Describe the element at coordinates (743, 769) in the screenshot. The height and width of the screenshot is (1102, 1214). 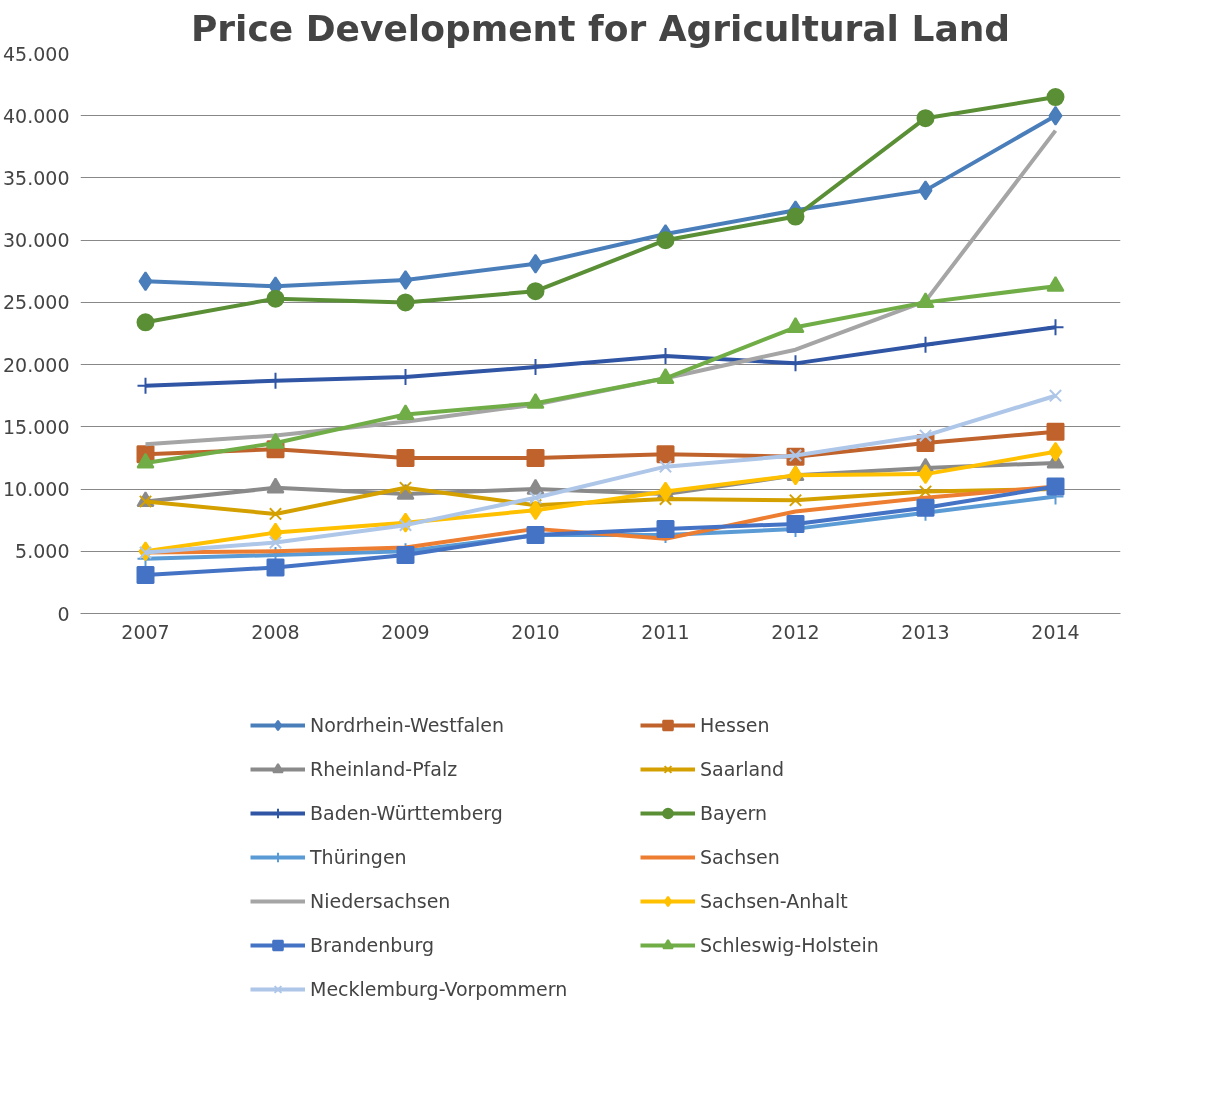
I see `legend-label: Saarland` at that location.